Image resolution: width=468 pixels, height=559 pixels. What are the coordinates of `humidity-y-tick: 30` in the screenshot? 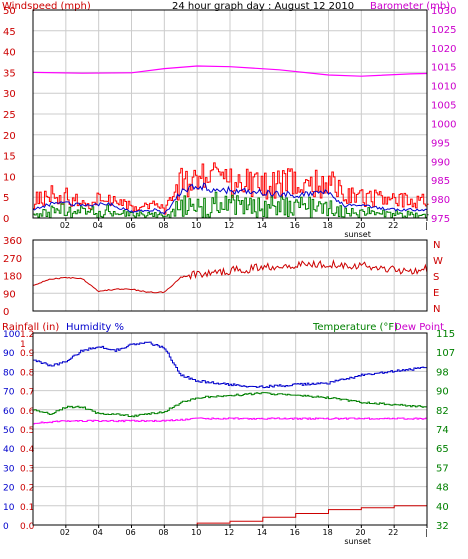 It's located at (9, 469).